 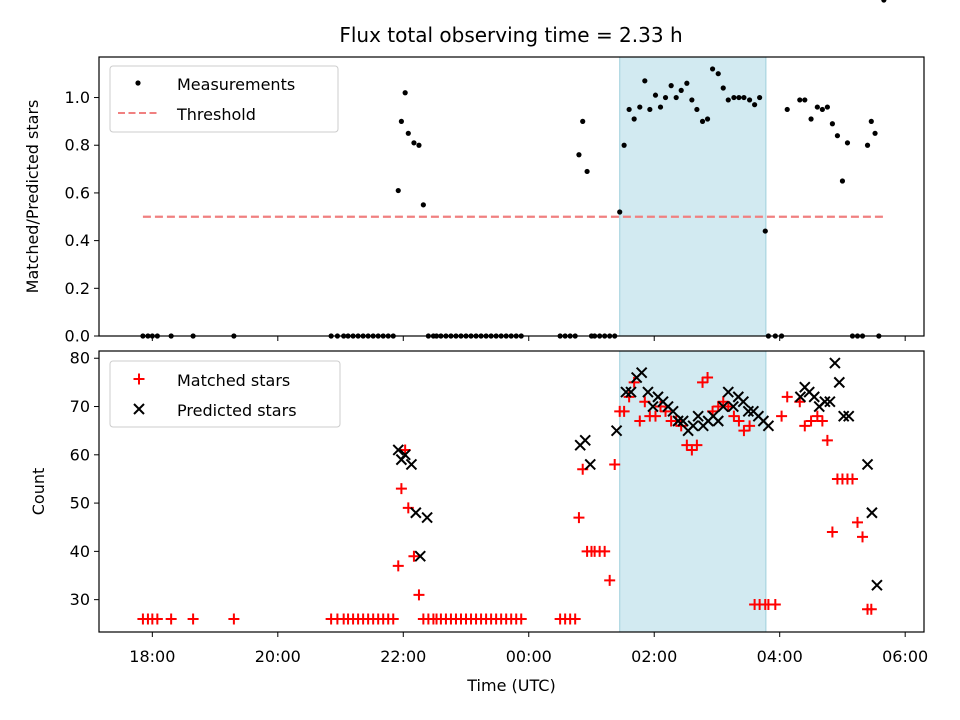 I want to click on observing-interval-shade-bottom, so click(x=693, y=491).